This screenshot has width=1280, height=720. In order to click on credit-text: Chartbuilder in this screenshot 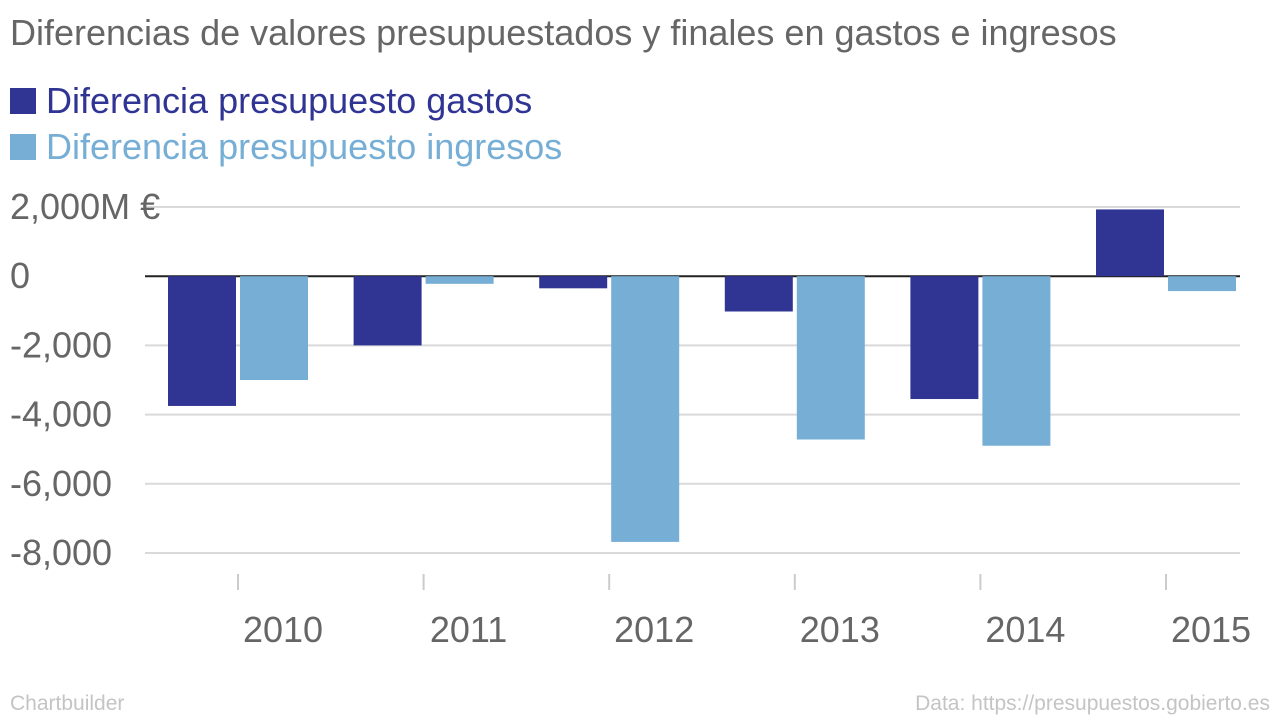, I will do `click(67, 703)`.